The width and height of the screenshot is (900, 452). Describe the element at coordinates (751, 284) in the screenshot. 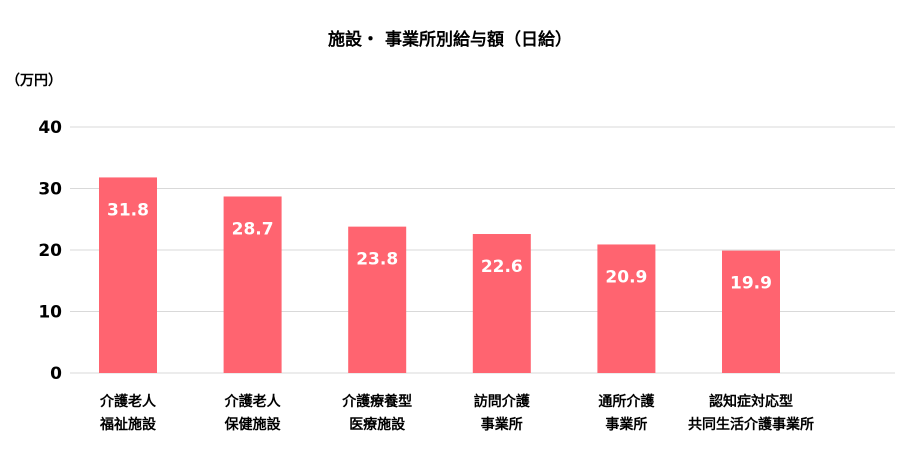

I see `data-label: 19.9` at that location.